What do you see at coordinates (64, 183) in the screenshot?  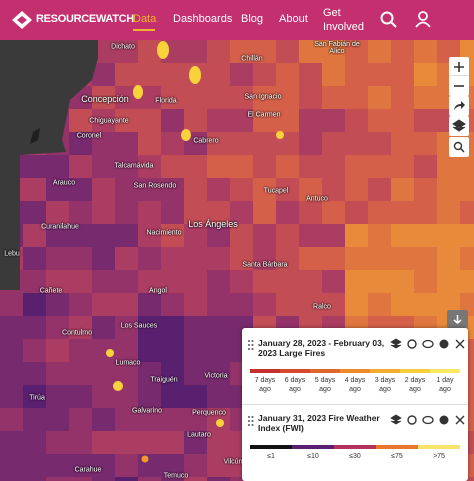 I see `place-label: Arauco` at bounding box center [64, 183].